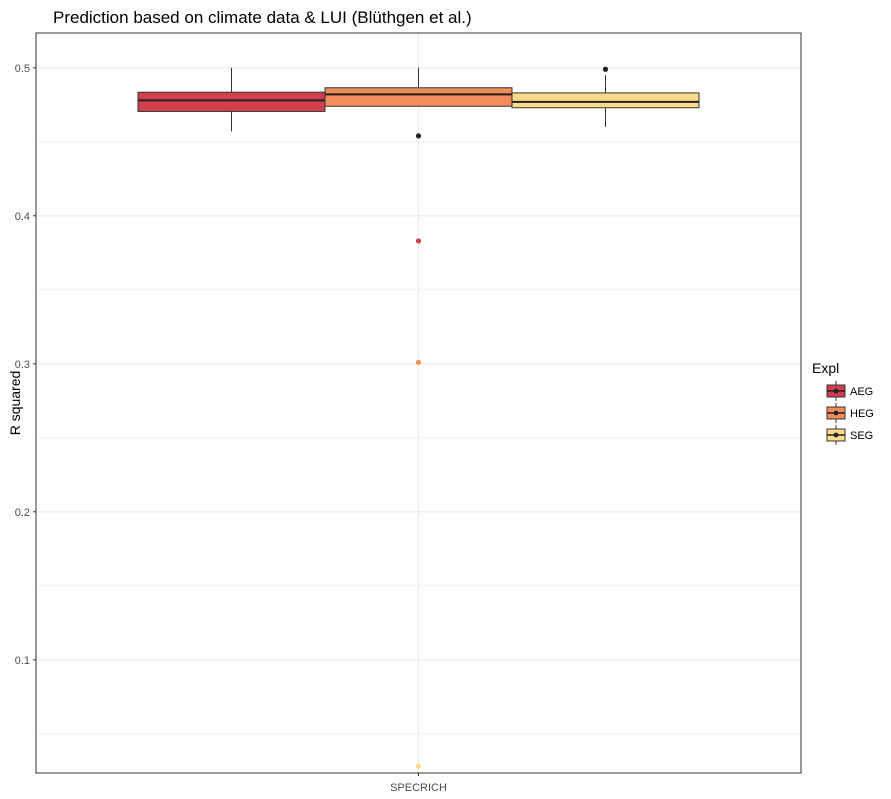 This screenshot has width=891, height=799. I want to click on y-tick-label: 0.3, so click(22, 365).